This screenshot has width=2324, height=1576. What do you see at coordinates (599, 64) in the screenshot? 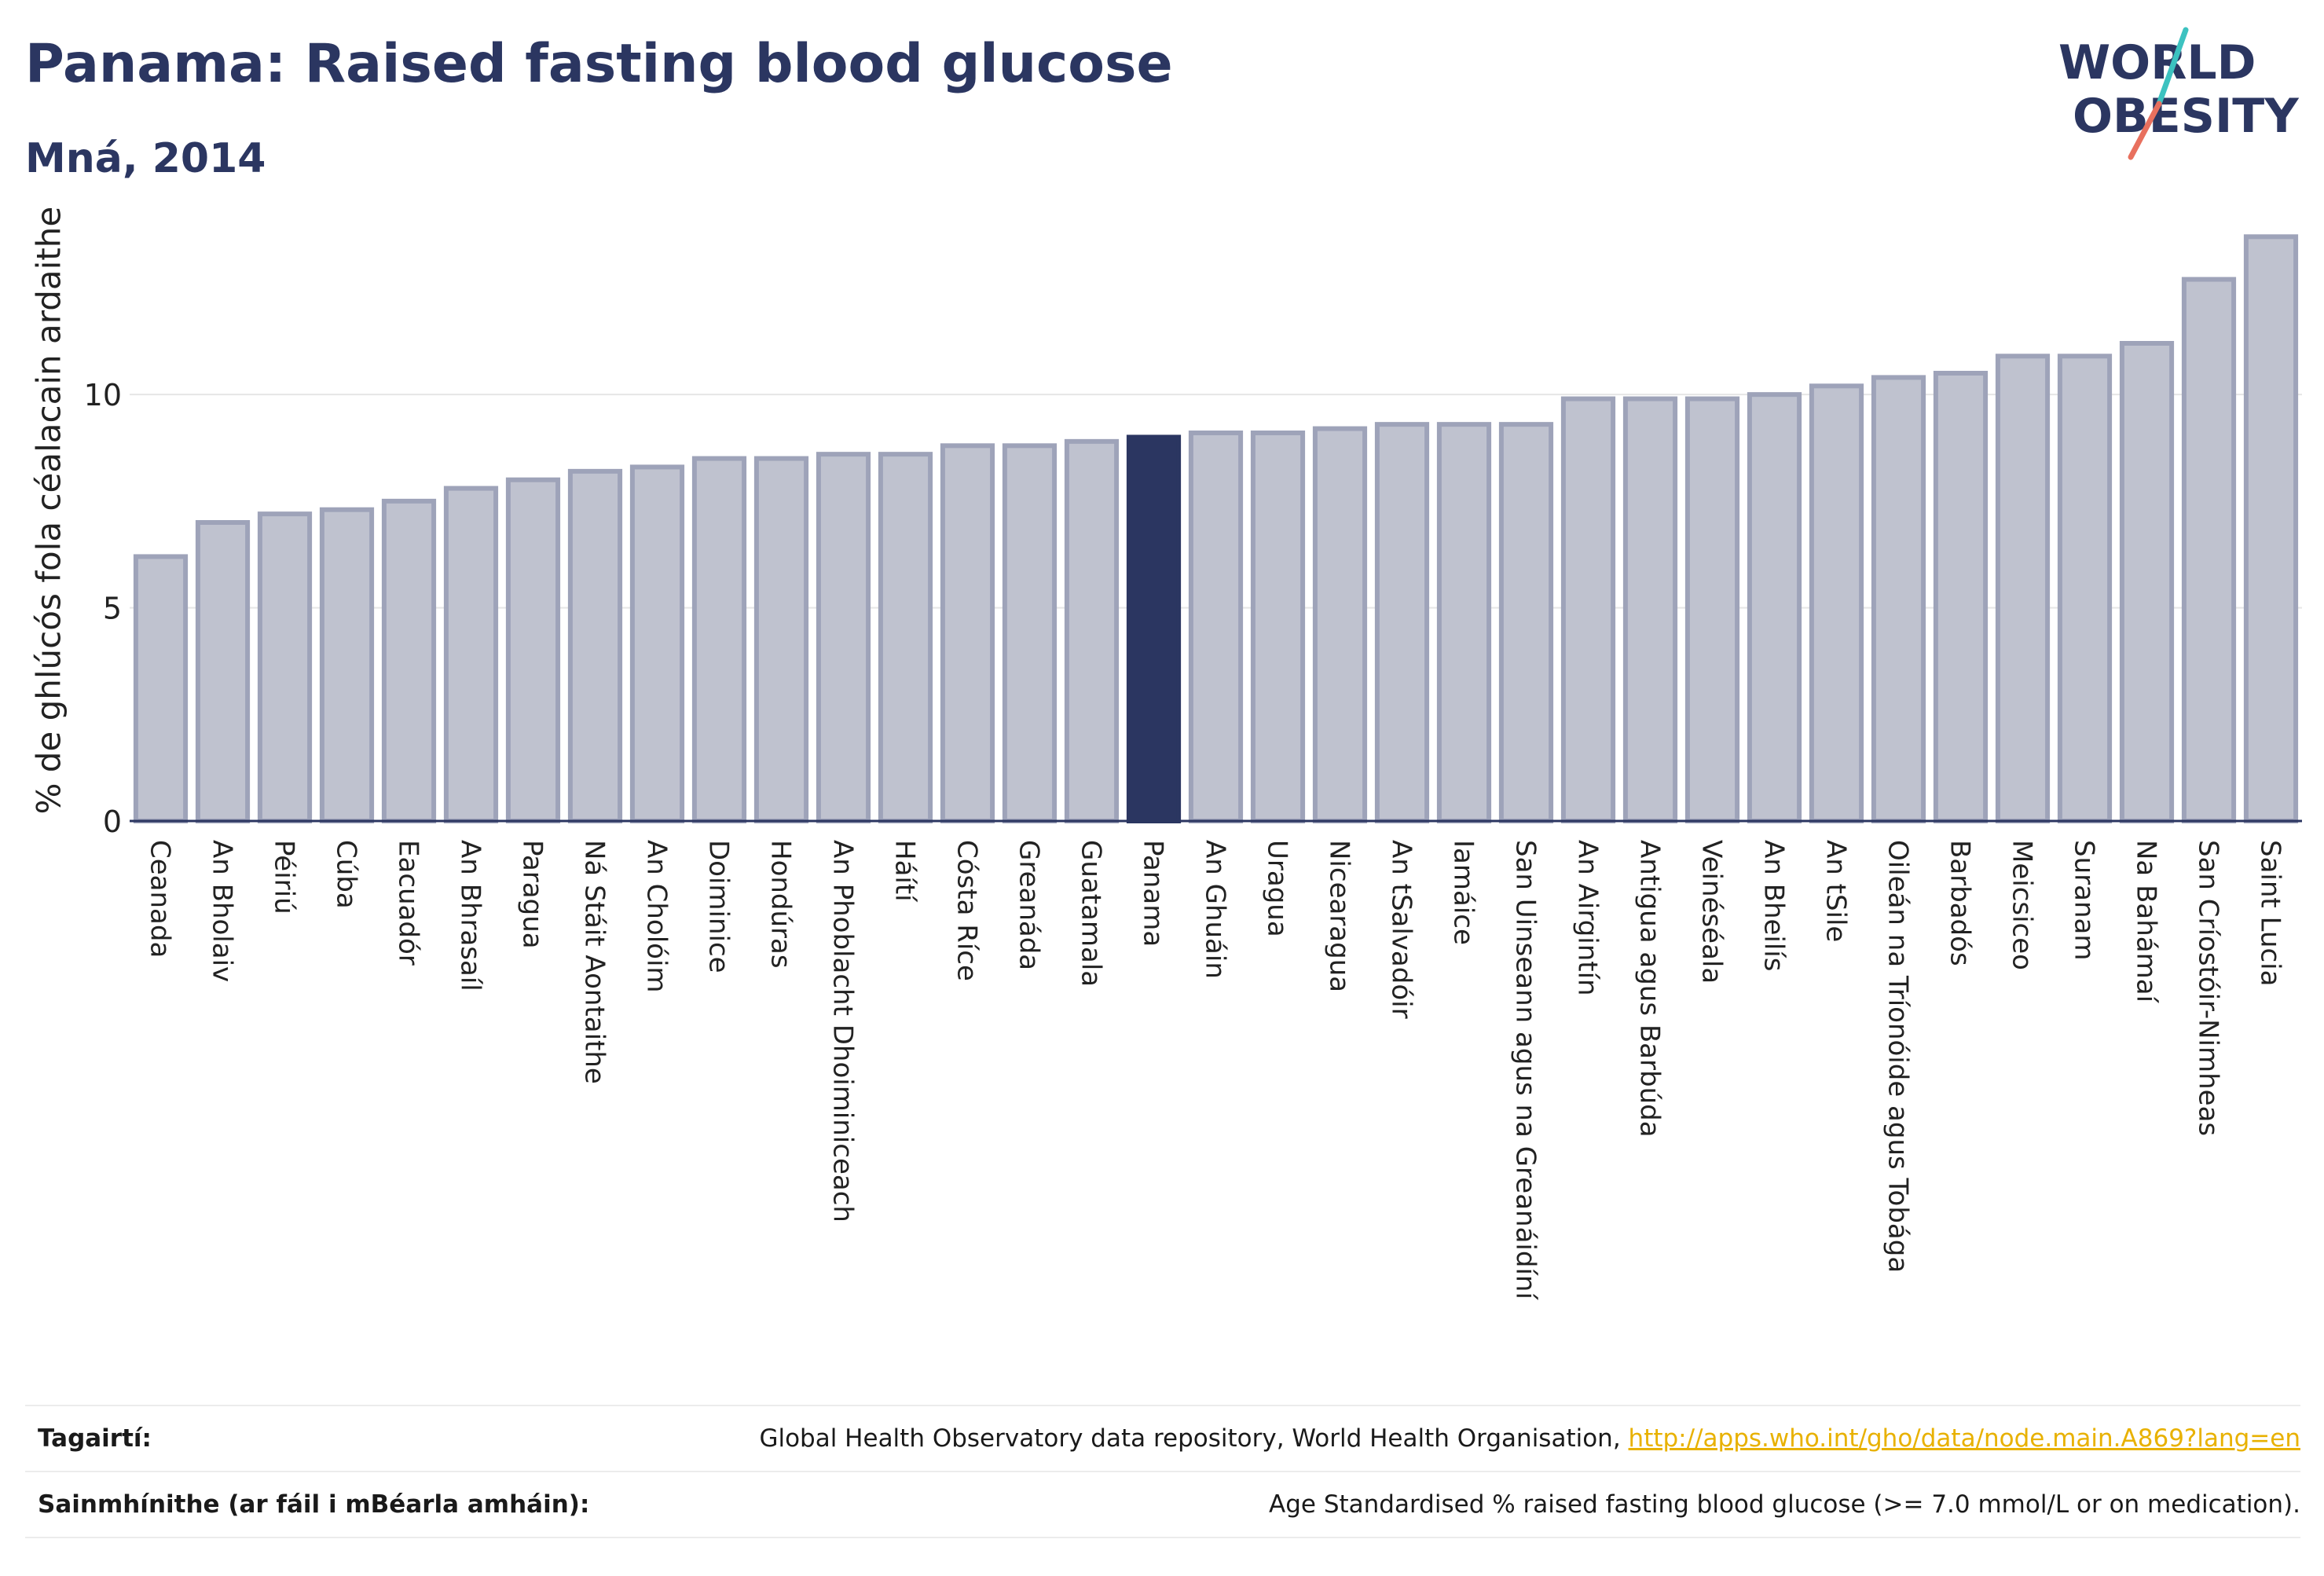
I see `chart-title: Panama: Raised fasting blood glucose` at bounding box center [599, 64].